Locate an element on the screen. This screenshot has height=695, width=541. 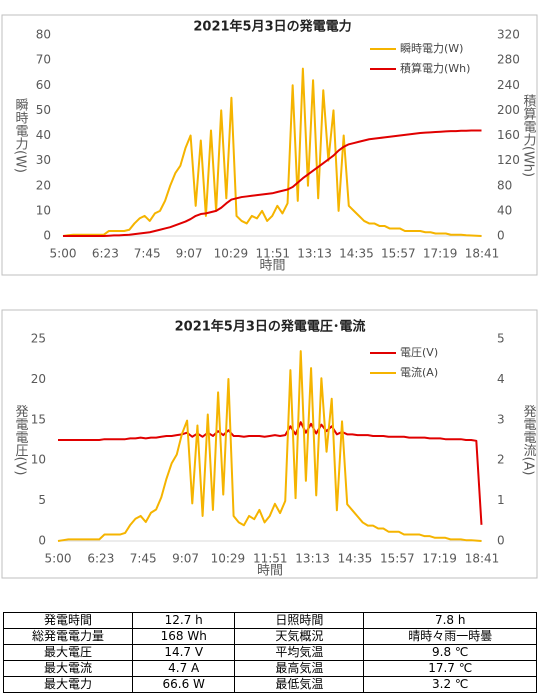
y-tick-label: 25 is located at coordinates (38, 339).